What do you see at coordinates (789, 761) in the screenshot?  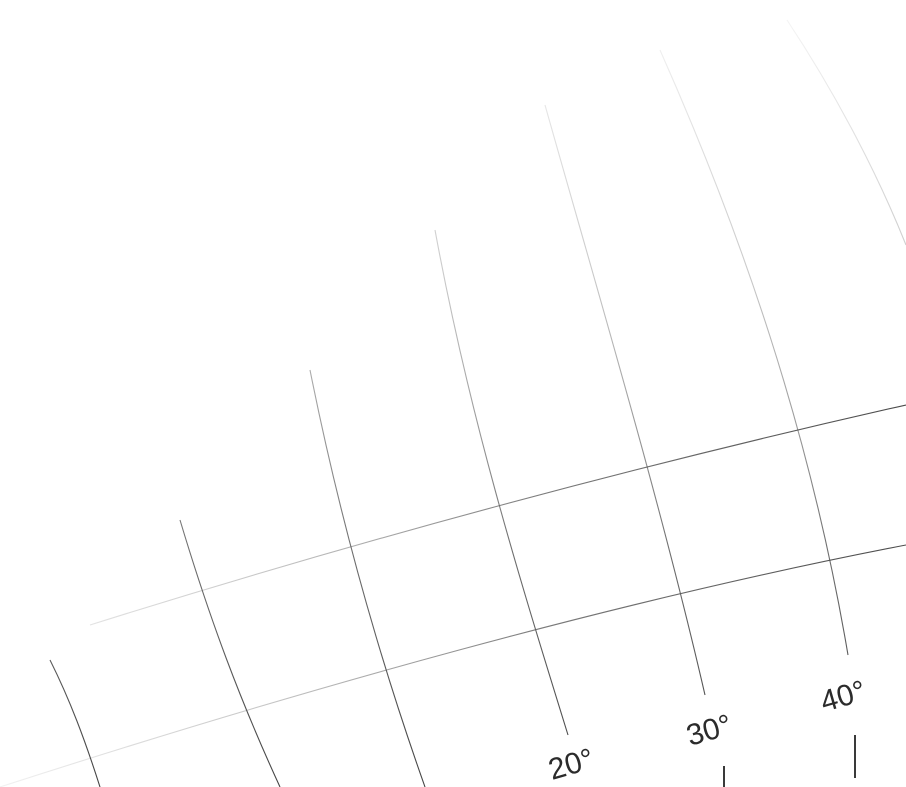 I see `meridian-ticks` at bounding box center [789, 761].